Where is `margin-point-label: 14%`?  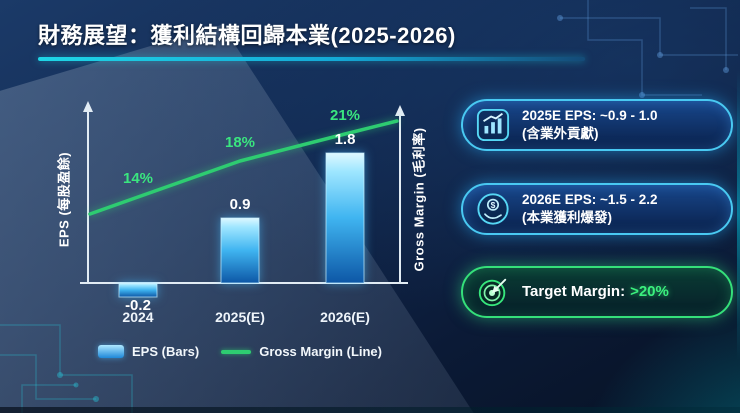
margin-point-label: 14% is located at coordinates (138, 178).